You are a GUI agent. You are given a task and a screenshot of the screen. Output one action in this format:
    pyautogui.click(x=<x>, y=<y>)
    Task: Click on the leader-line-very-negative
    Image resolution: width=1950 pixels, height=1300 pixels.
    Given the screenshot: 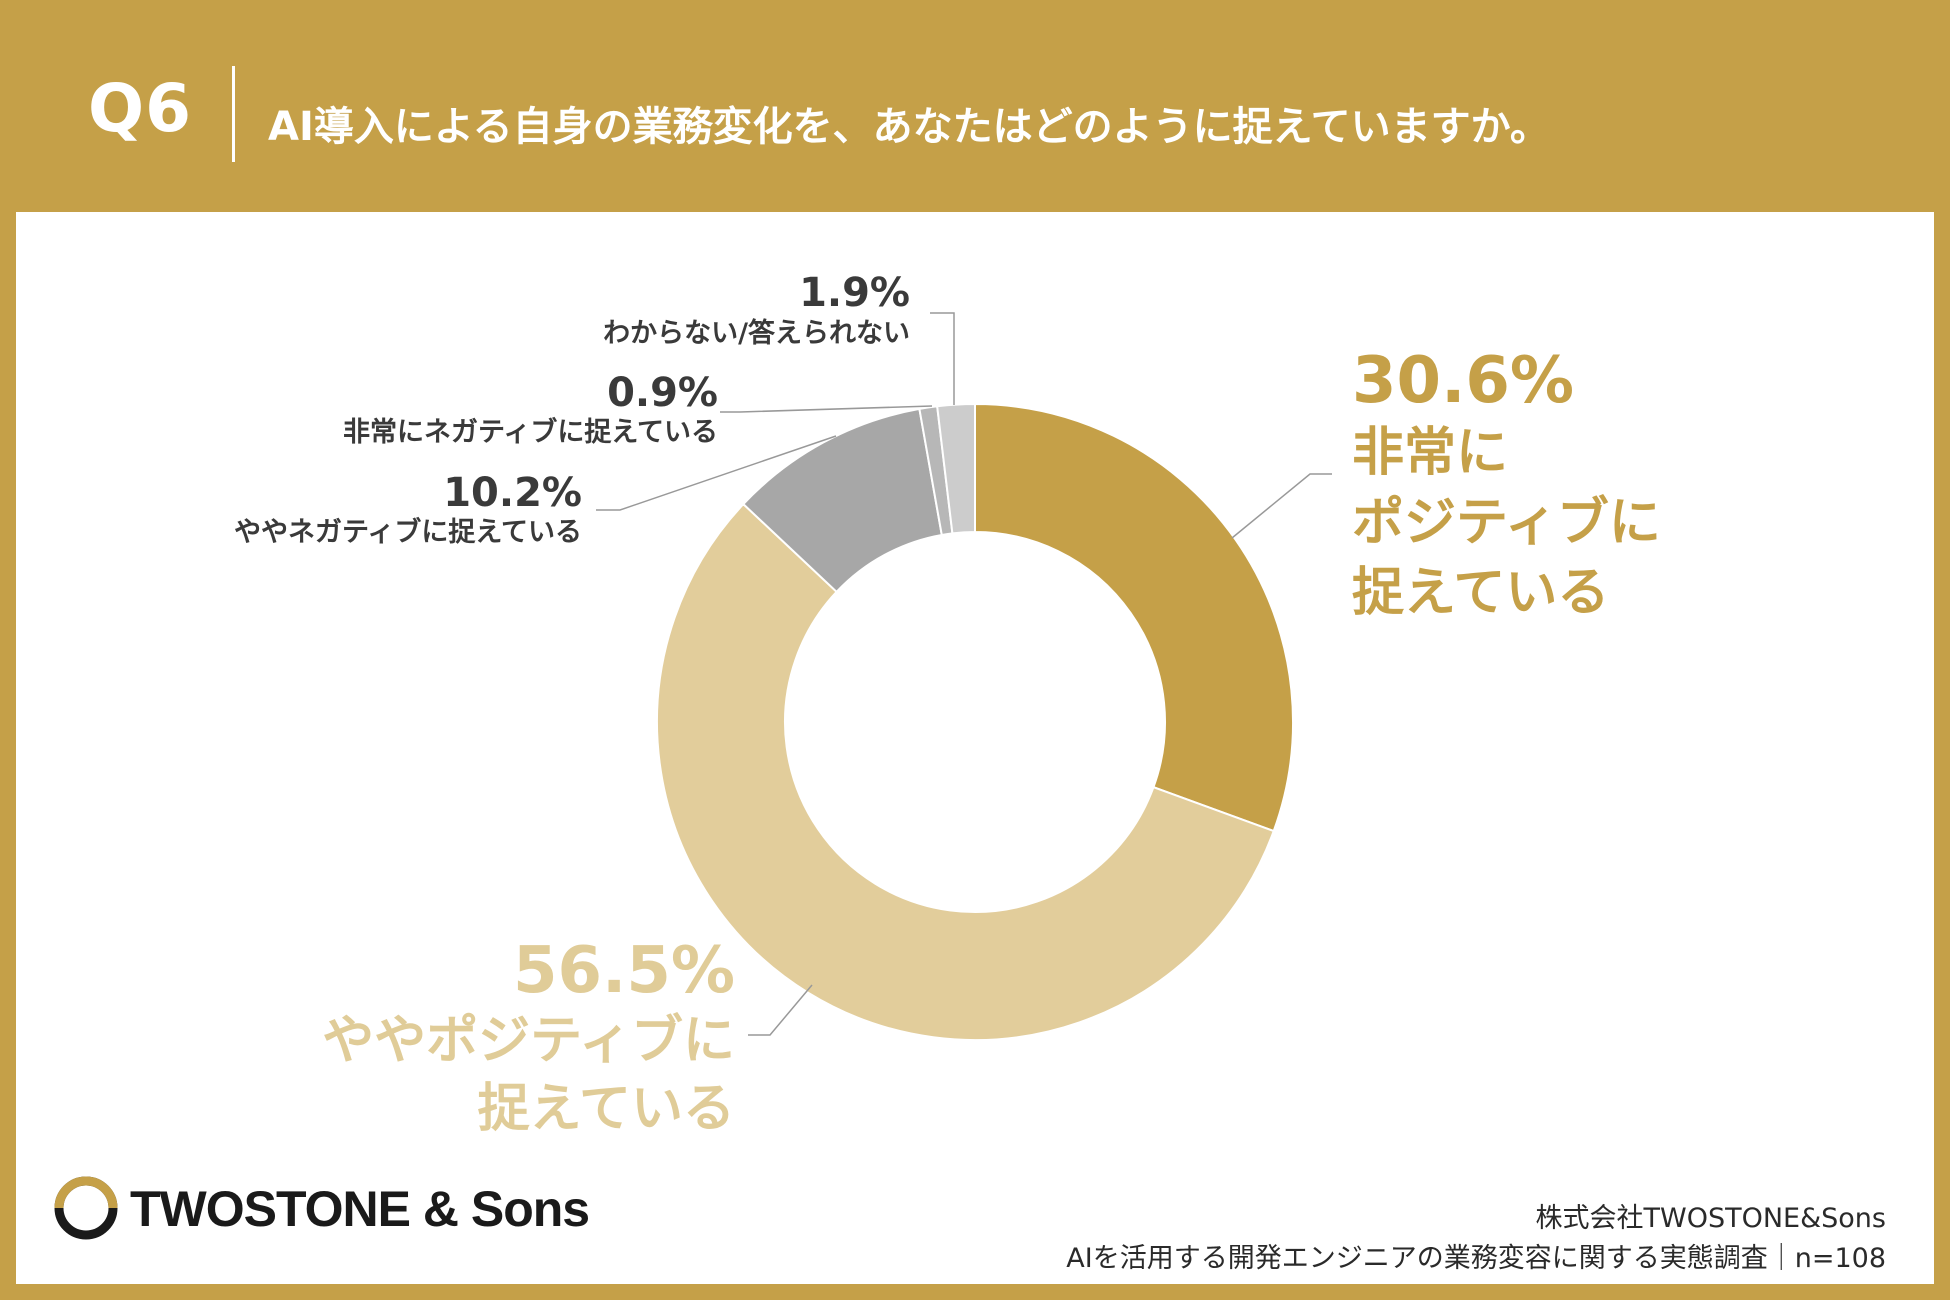 What is the action you would take?
    pyautogui.click(x=826, y=409)
    